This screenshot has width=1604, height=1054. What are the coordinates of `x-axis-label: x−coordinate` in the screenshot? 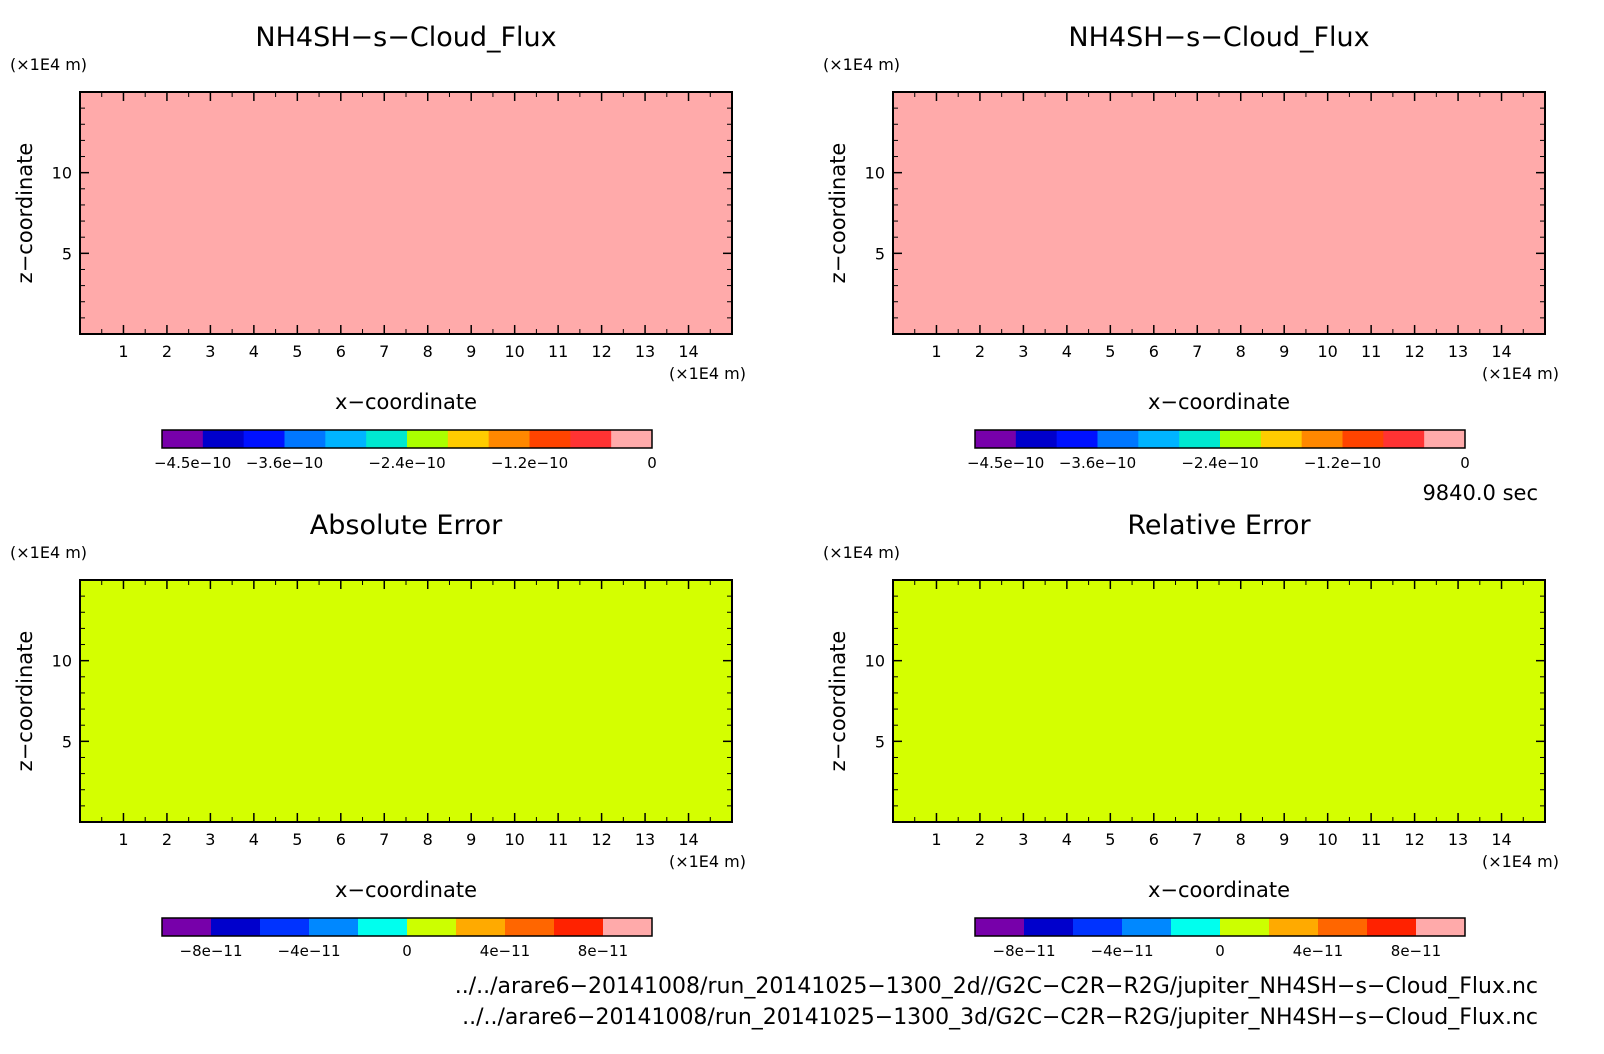 It's located at (406, 402).